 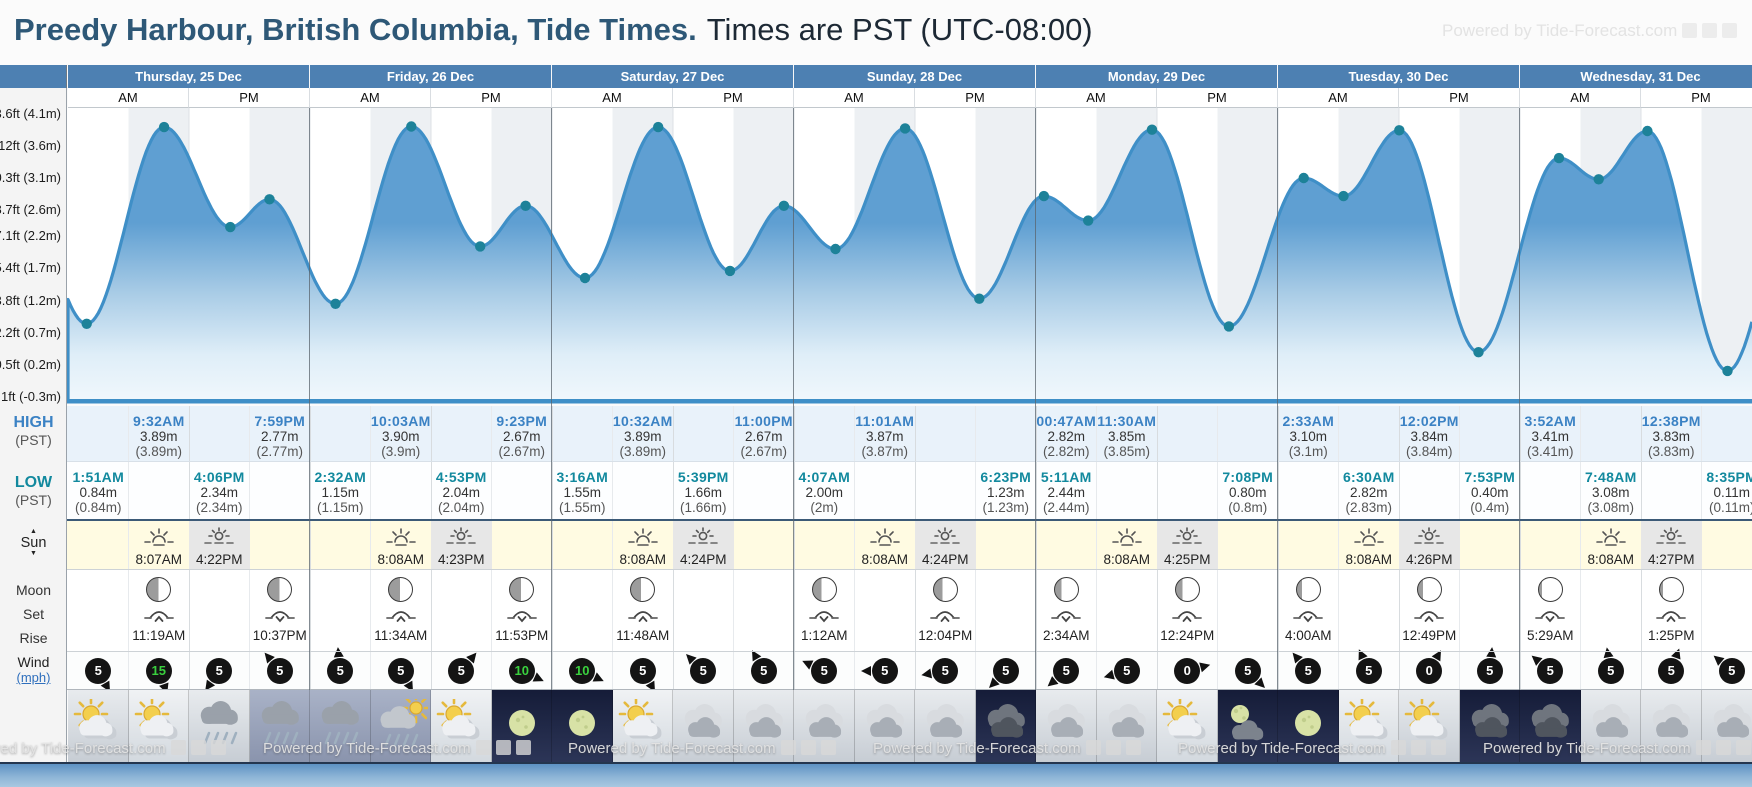 I want to click on y-axis-tick: 2.2ft (0.7m), so click(x=30, y=332).